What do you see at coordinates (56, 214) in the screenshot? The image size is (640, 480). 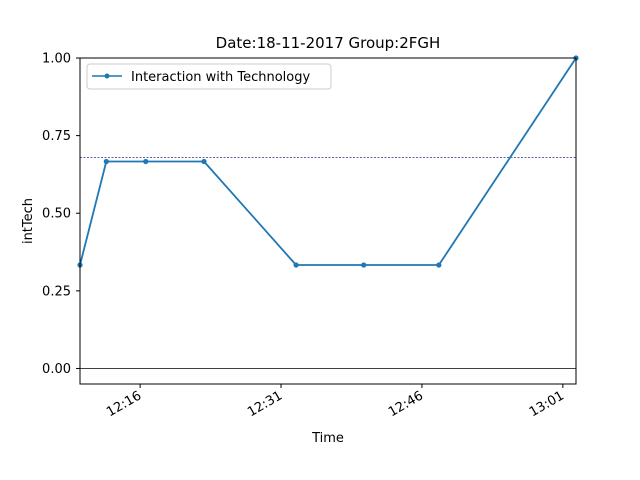 I see `y-tick-label: 0.50` at bounding box center [56, 214].